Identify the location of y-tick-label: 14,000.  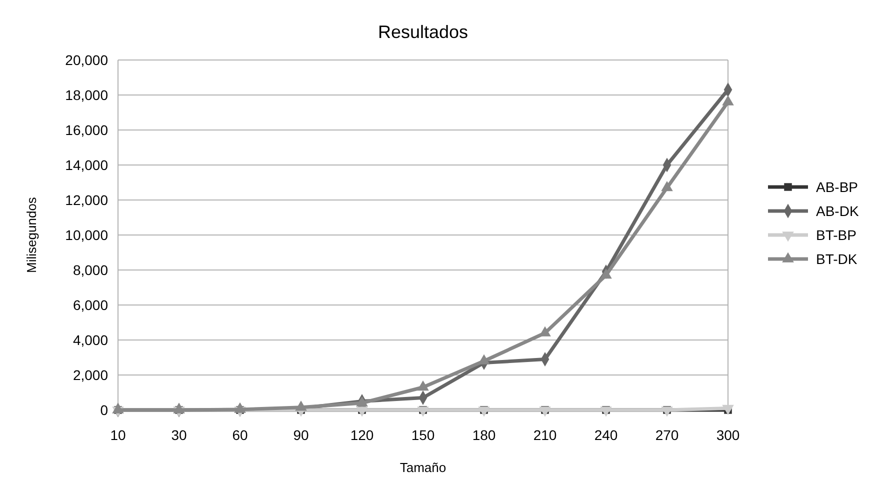
(86, 164).